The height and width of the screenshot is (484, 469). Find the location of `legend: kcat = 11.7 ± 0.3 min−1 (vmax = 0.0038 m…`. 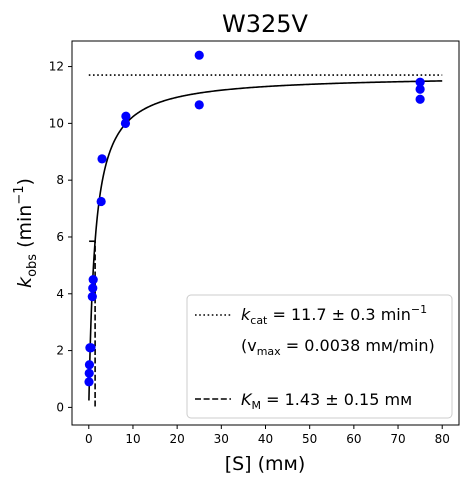

legend: kcat = 11.7 ± 0.3 min−1 (vmax = 0.0038 m… is located at coordinates (319, 356).